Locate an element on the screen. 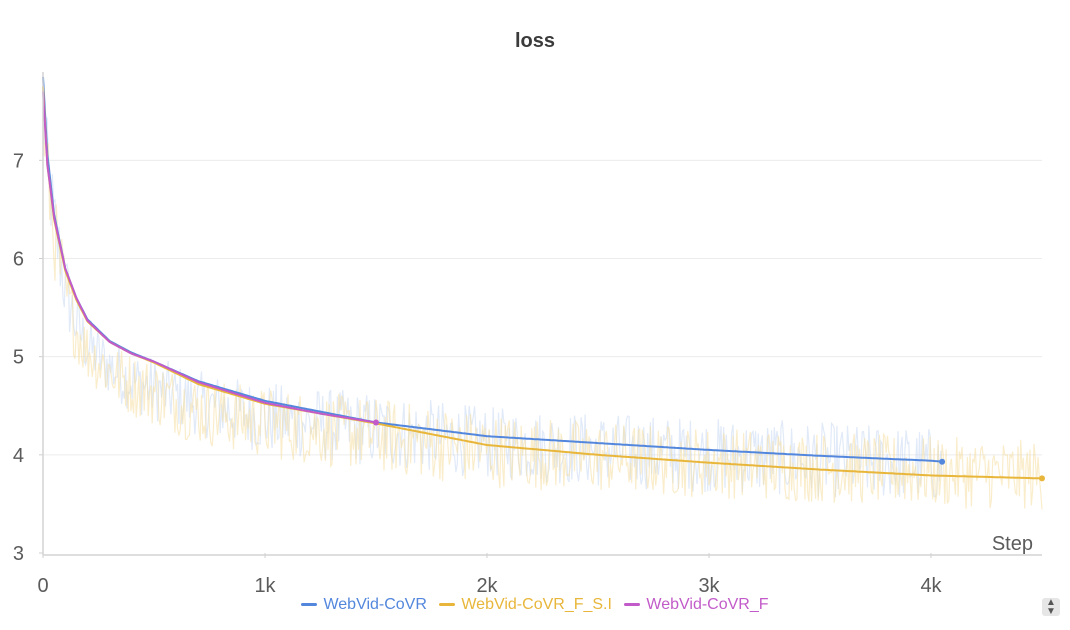 This screenshot has width=1070, height=630. legend-item-webvid-covr-f: WebVid-CoVR_F is located at coordinates (696, 605).